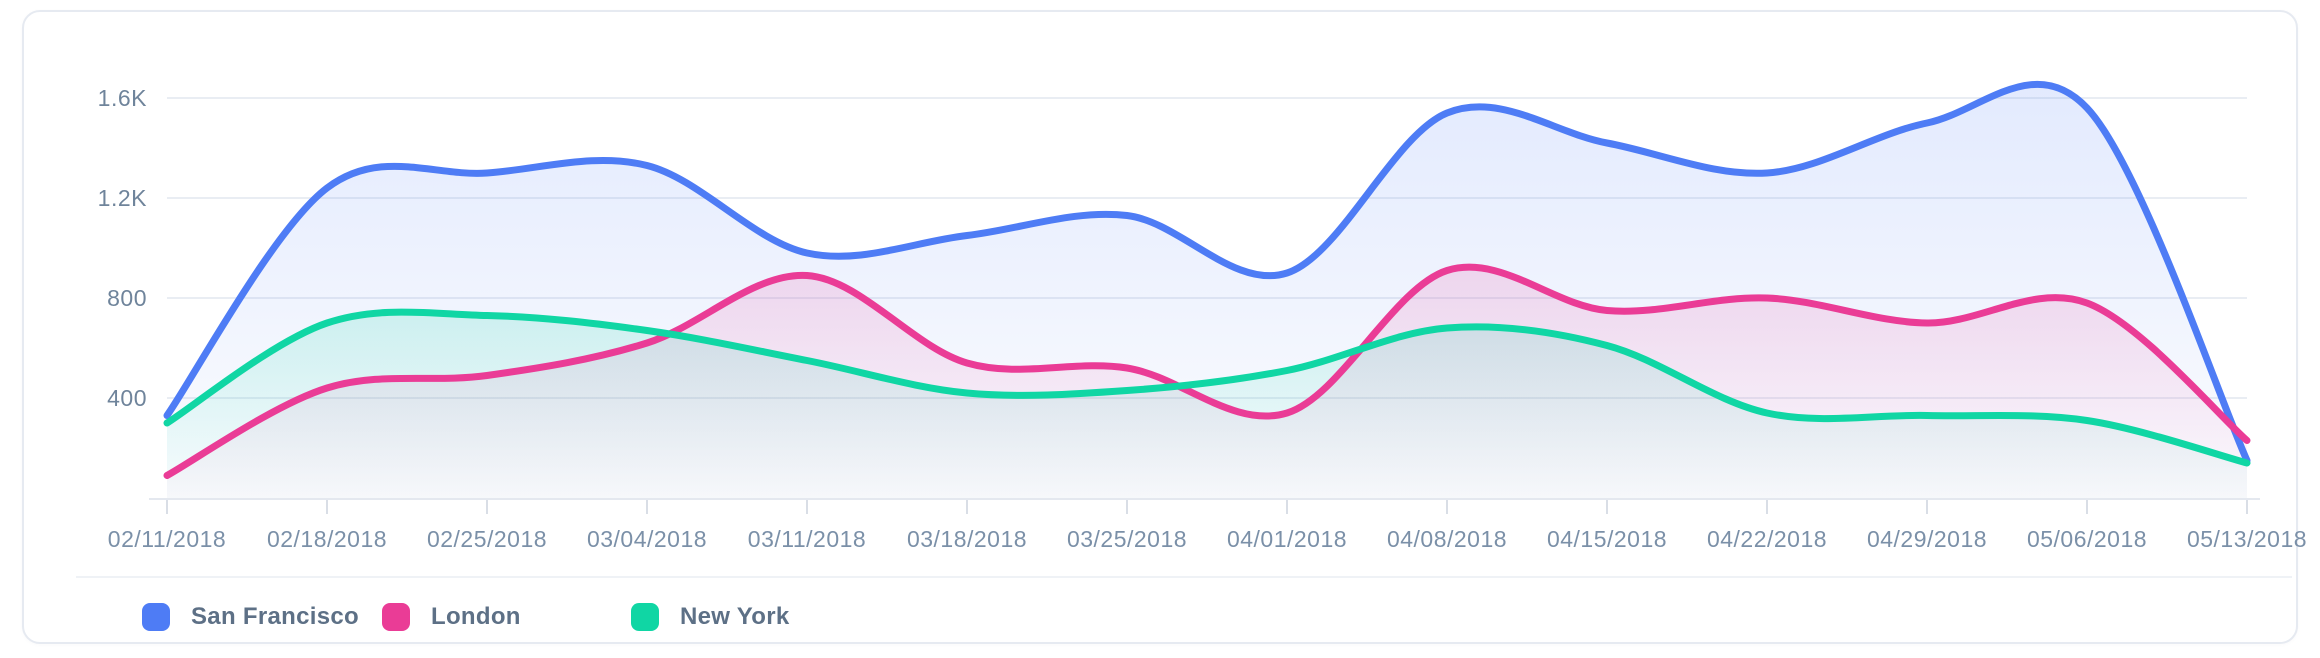  Describe the element at coordinates (327, 539) in the screenshot. I see `x-axis-label: 02/18/2018` at that location.